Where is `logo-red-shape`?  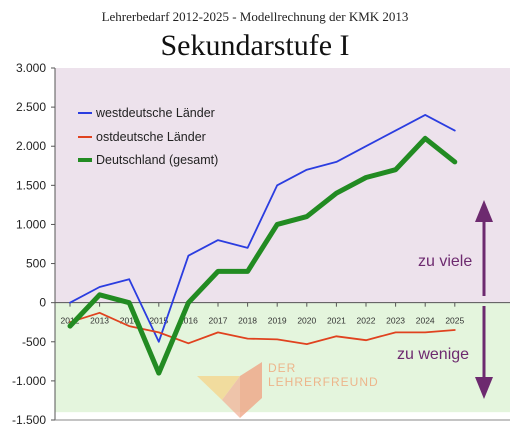
logo-red-shape is located at coordinates (251, 390).